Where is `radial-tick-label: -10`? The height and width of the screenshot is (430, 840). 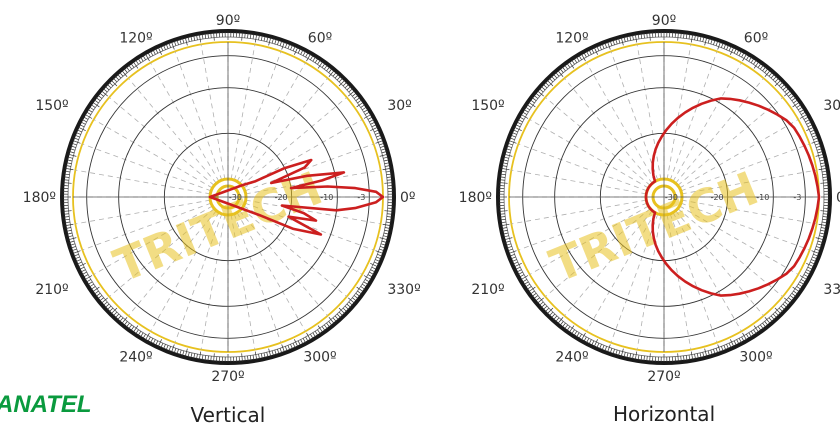
radial-tick-label: -10 is located at coordinates (326, 197).